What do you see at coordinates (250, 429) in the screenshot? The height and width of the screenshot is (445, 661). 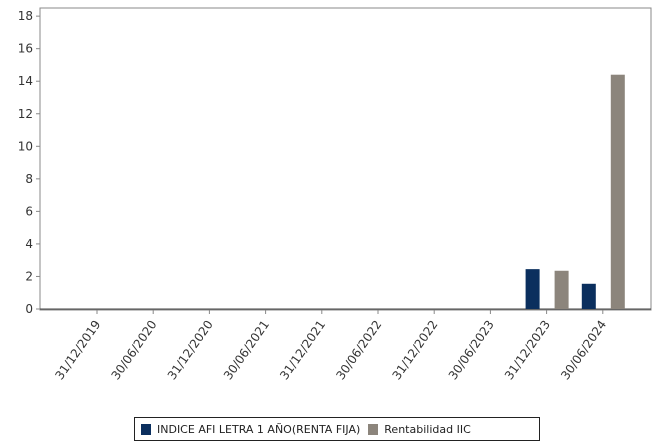 I see `legend-item-indice: INDICE AFI LETRA 1 AÑO(RENTA FIJA)` at bounding box center [250, 429].